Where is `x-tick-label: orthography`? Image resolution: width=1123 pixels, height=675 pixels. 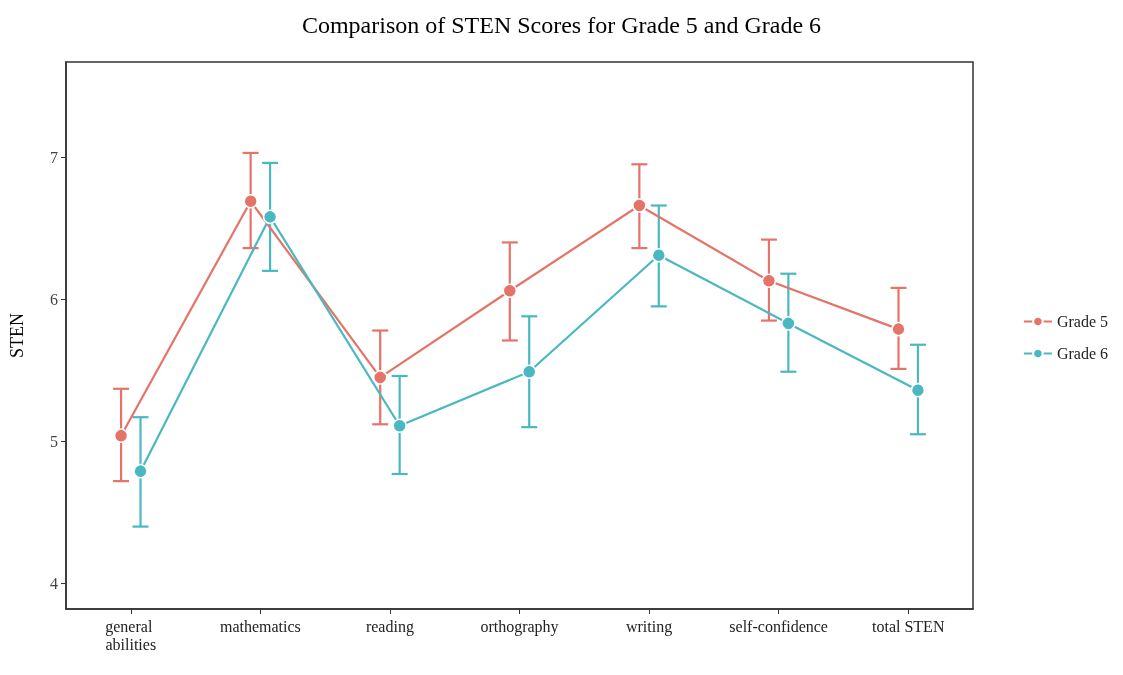
x-tick-label: orthography is located at coordinates (519, 626).